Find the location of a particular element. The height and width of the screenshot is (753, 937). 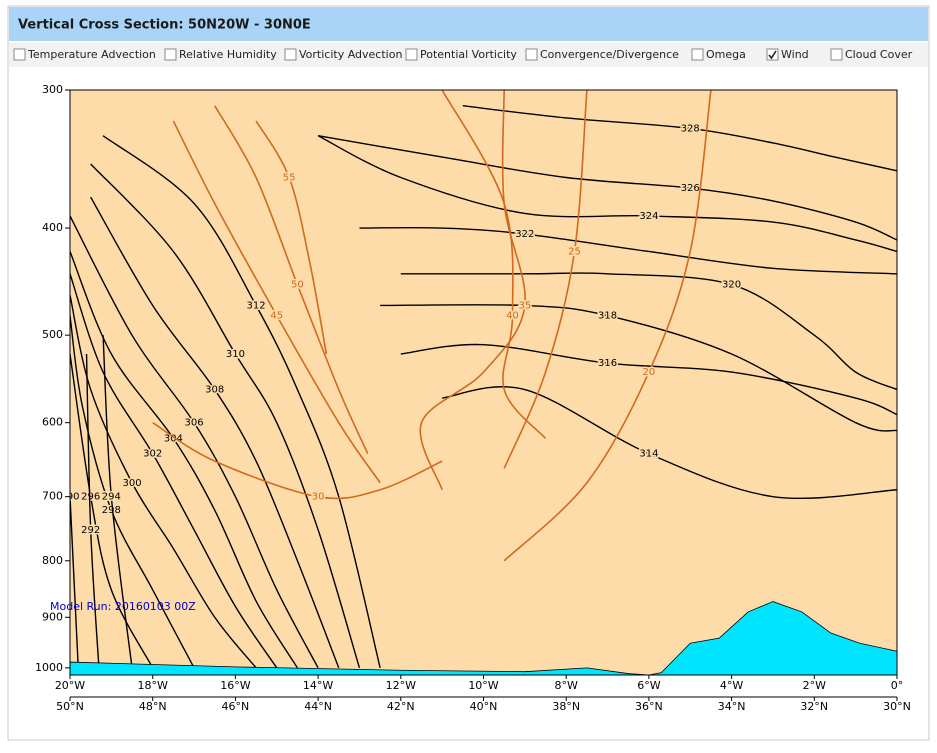

x-tick-label: 8°W is located at coordinates (566, 685).